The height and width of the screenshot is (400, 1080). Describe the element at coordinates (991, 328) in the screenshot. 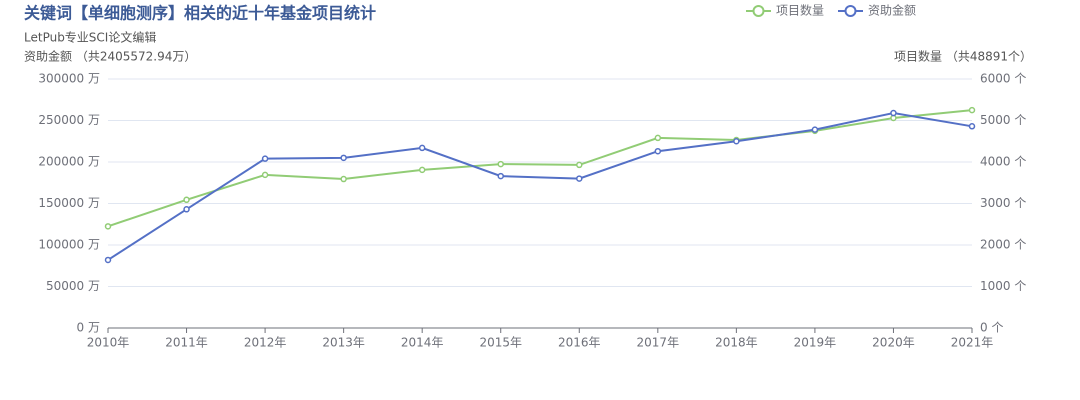

I see `y2-tick-label: 0 个` at that location.